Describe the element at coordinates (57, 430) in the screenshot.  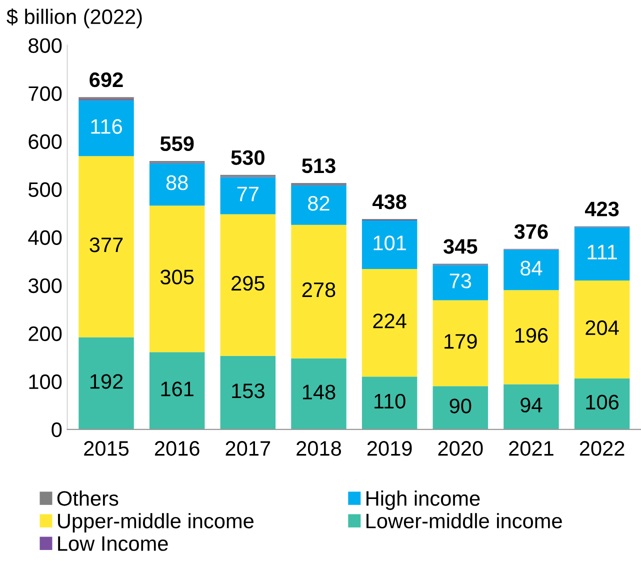
I see `y-tick-label: 0` at that location.